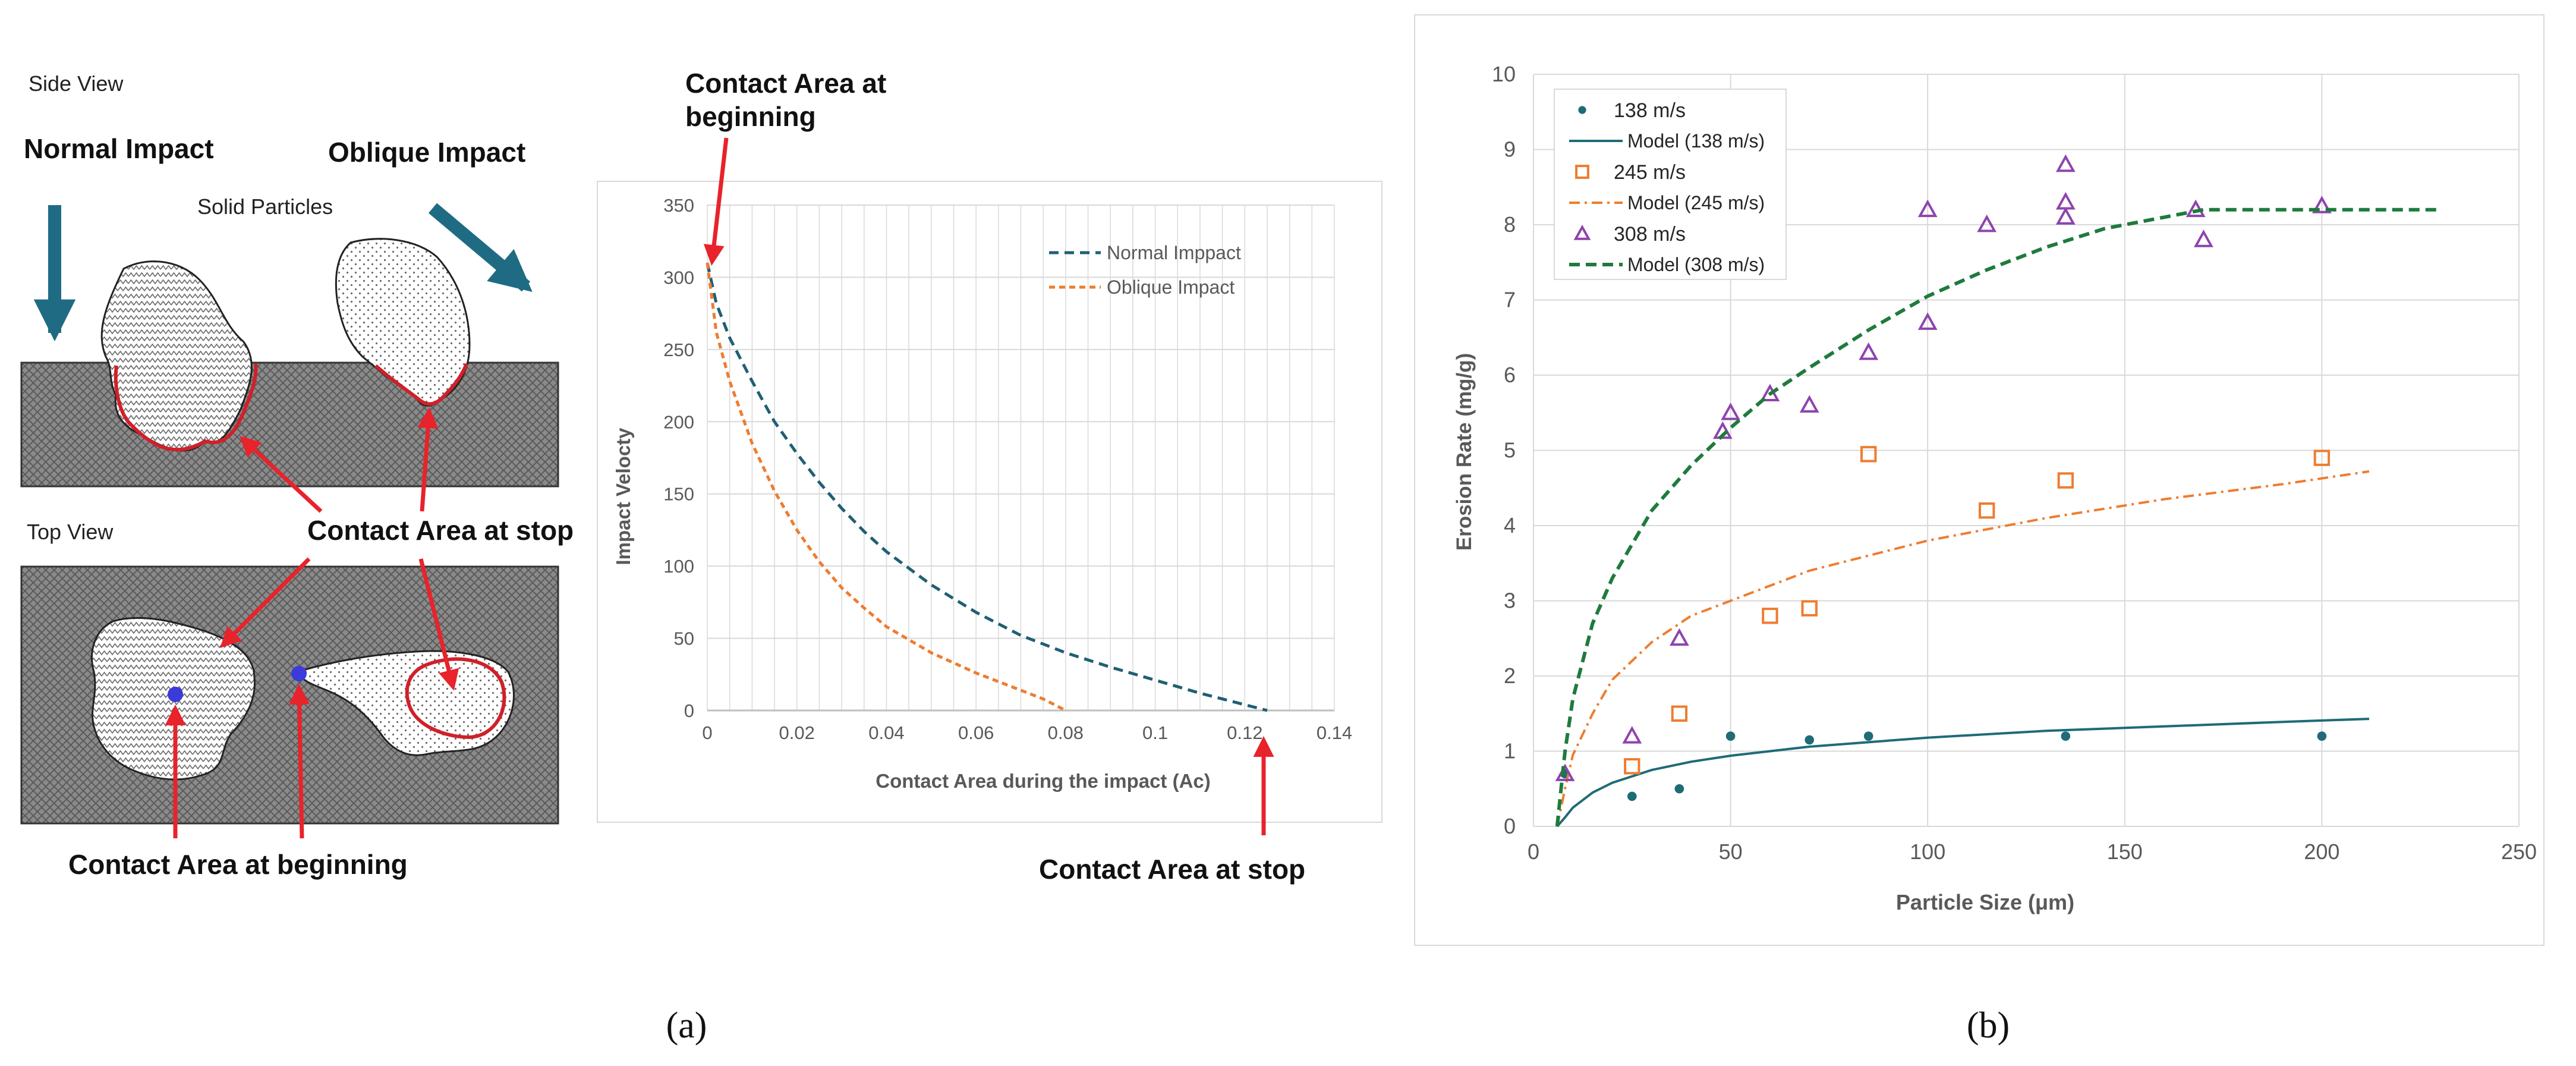  I want to click on chart-b-y-axis-label: Erosion Rate (mg/g), so click(1464, 452).